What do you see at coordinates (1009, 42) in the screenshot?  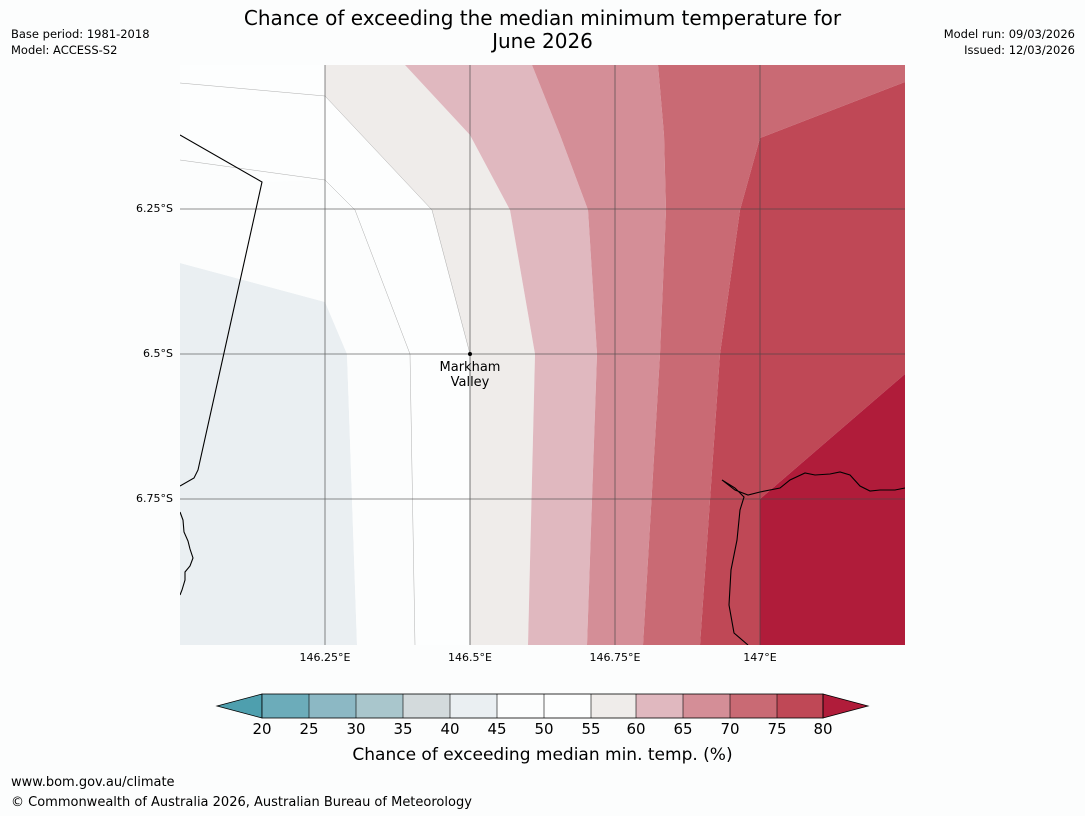 I see `meta-right: Model run: 09/03/2026 Issued: 12/03/2026` at bounding box center [1009, 42].